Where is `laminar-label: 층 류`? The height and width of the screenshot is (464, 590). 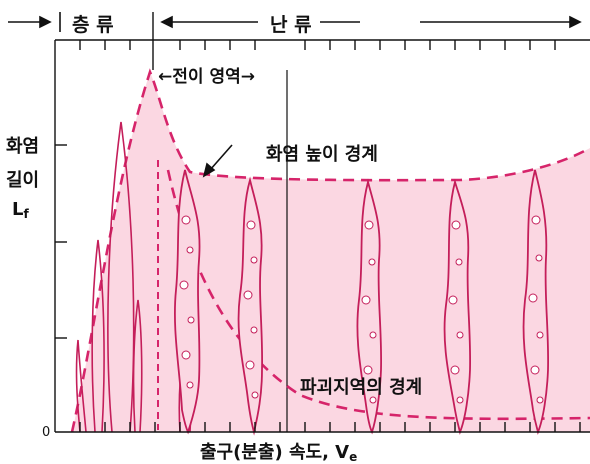 laminar-label: 층 류 is located at coordinates (93, 25).